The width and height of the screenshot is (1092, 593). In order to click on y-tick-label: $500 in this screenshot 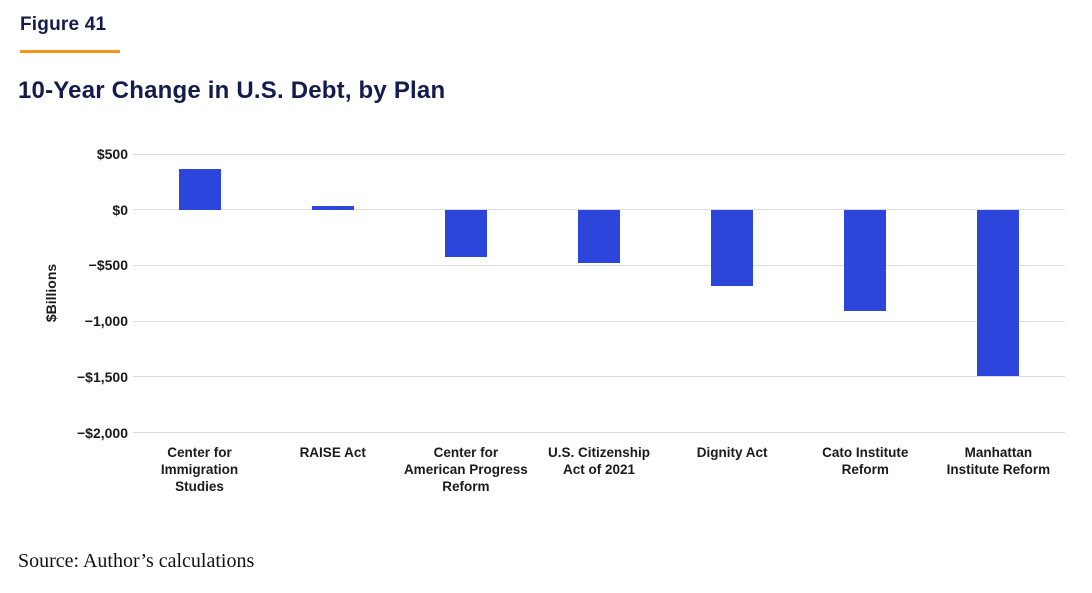, I will do `click(112, 154)`.